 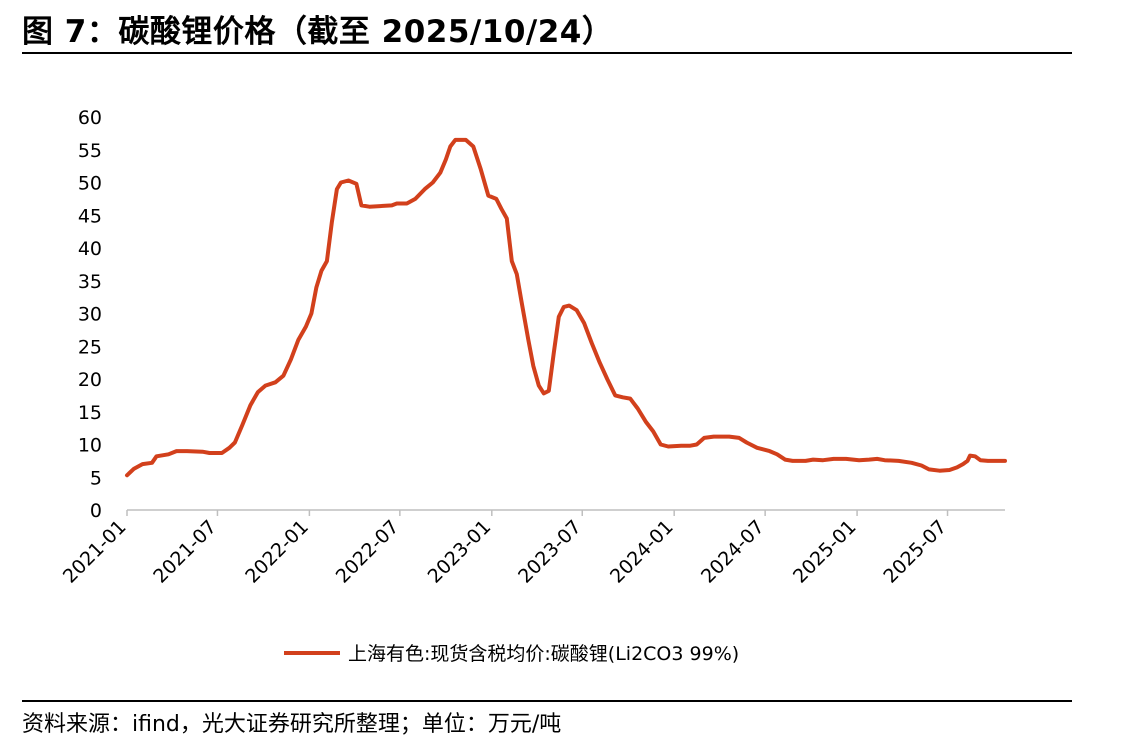 I want to click on y-tick-label: 10, so click(x=90, y=446).